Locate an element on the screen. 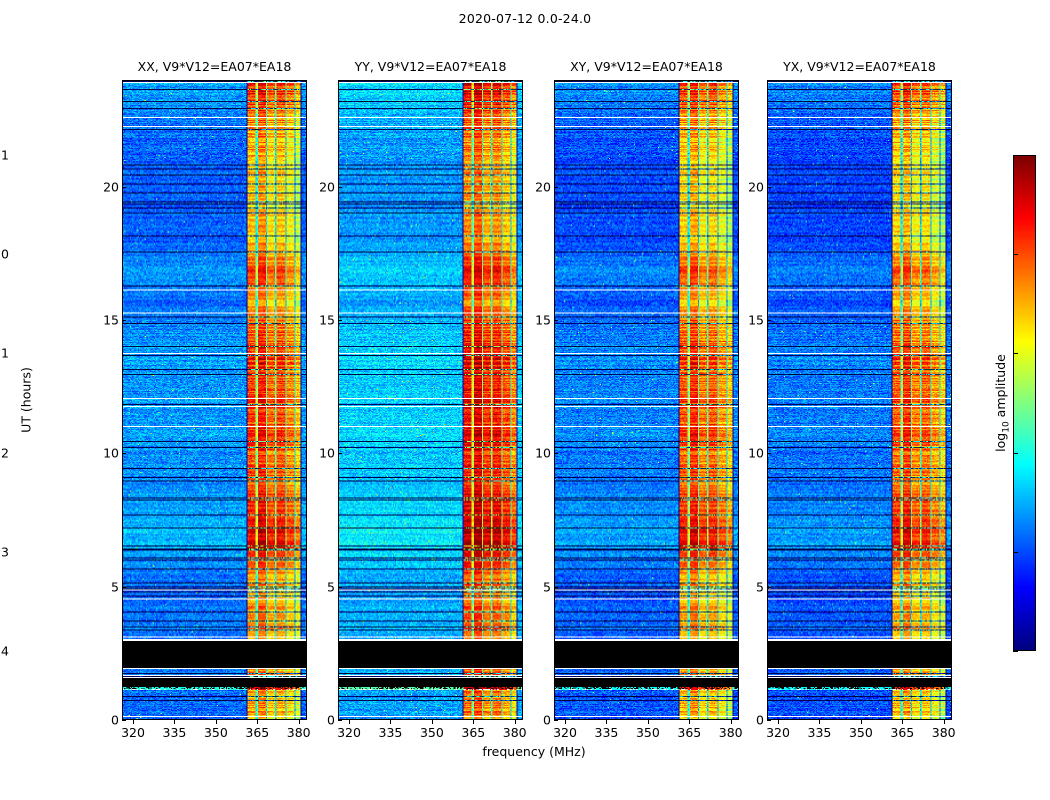 The image size is (1050, 800). waterfall-canvas-yy is located at coordinates (430, 400).